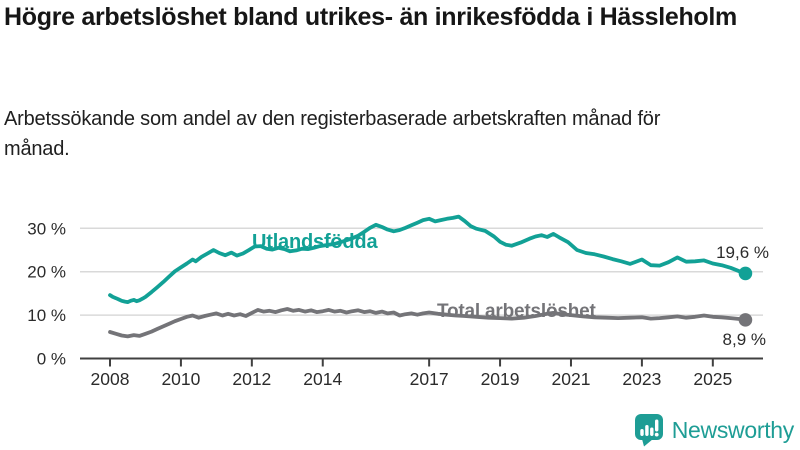 The height and width of the screenshot is (450, 800). I want to click on x-axis-tick-label-2010: 2010, so click(180, 379).